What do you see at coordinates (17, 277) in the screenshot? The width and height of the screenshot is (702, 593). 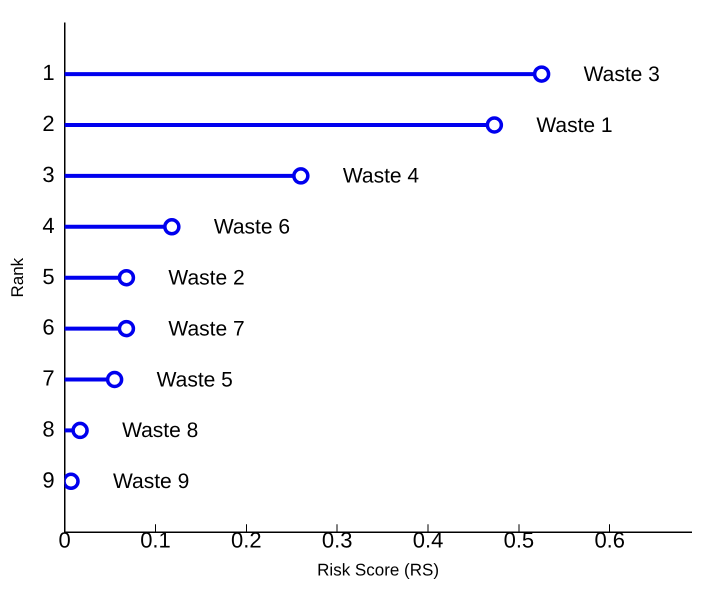 I see `y-axis-title: Rank` at bounding box center [17, 277].